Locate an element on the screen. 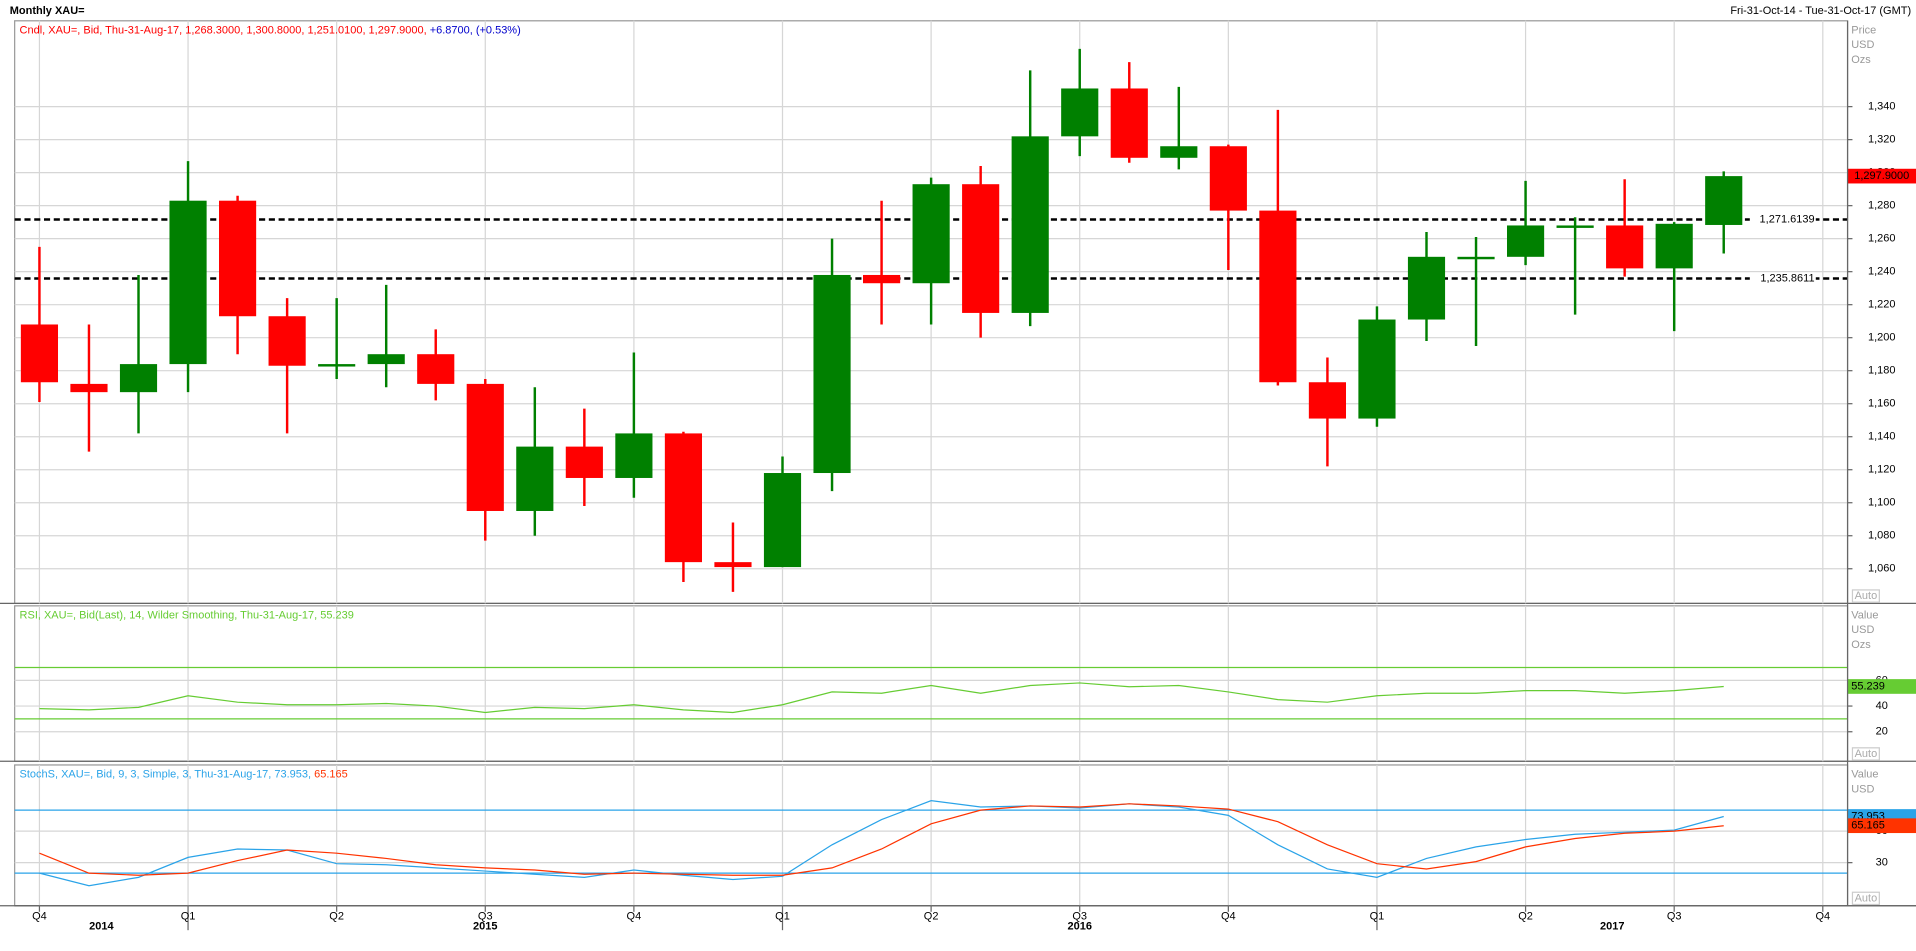  year-label: 2015 is located at coordinates (485, 926).